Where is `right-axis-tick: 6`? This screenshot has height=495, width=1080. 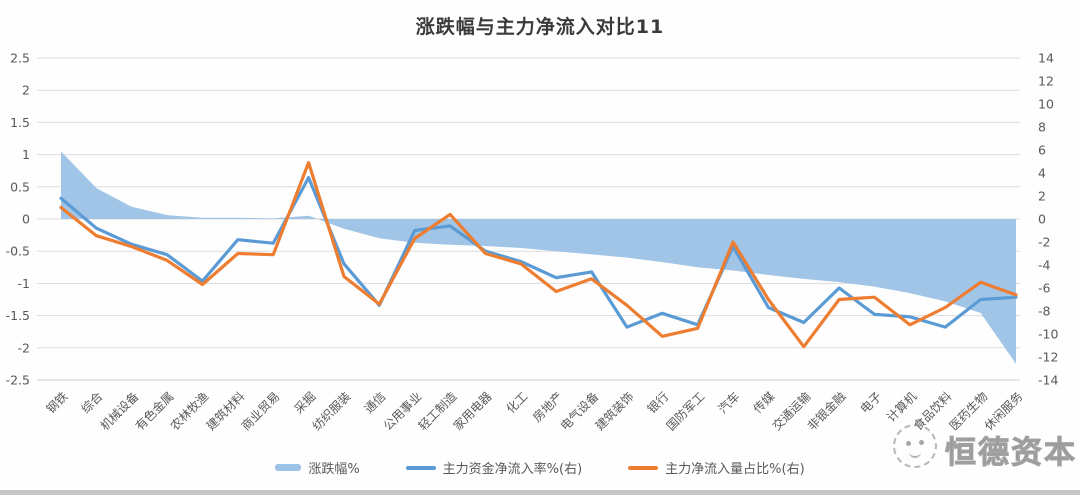
right-axis-tick: 6 is located at coordinates (1042, 150).